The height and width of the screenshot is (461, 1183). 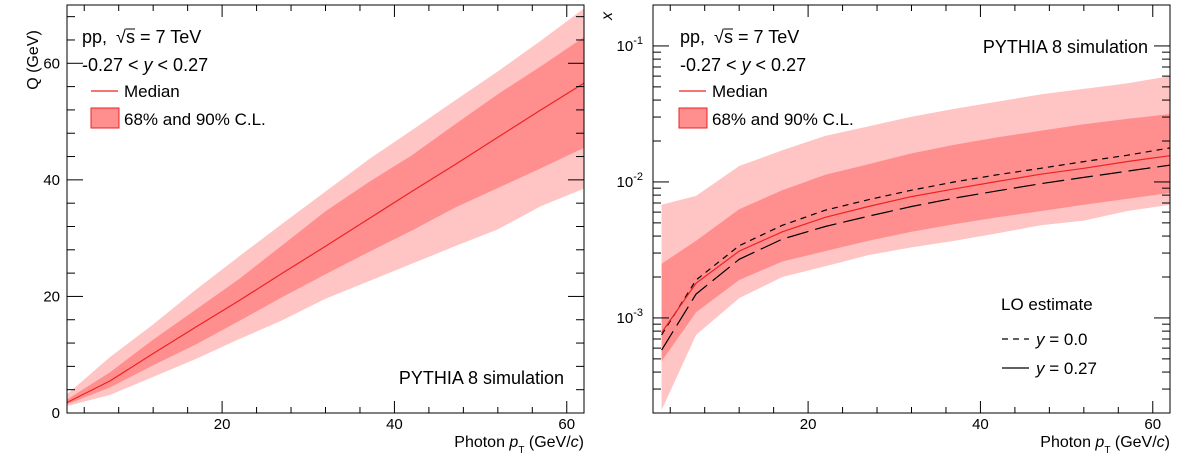 I want to click on y-axis-title: x, so click(x=607, y=16).